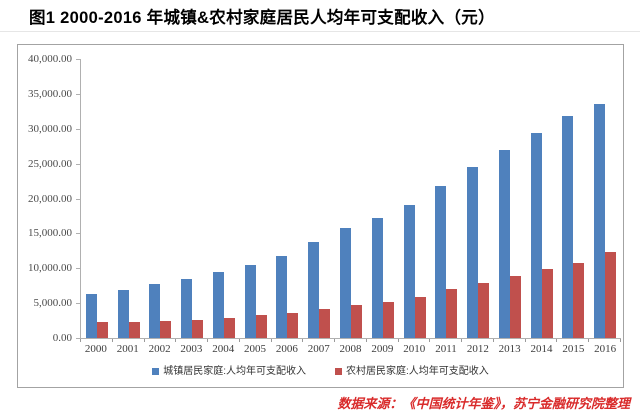  What do you see at coordinates (320, 371) in the screenshot?
I see `chart-legend: 城镇居民家庭:人均年可支配收入 农村居民家庭:人均年可支配收入` at bounding box center [320, 371].